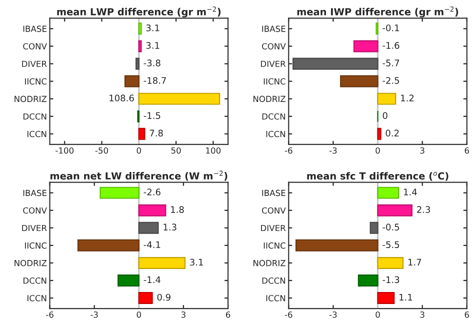  What do you see at coordinates (176, 150) in the screenshot?
I see `x-tick-label: 50` at bounding box center [176, 150].